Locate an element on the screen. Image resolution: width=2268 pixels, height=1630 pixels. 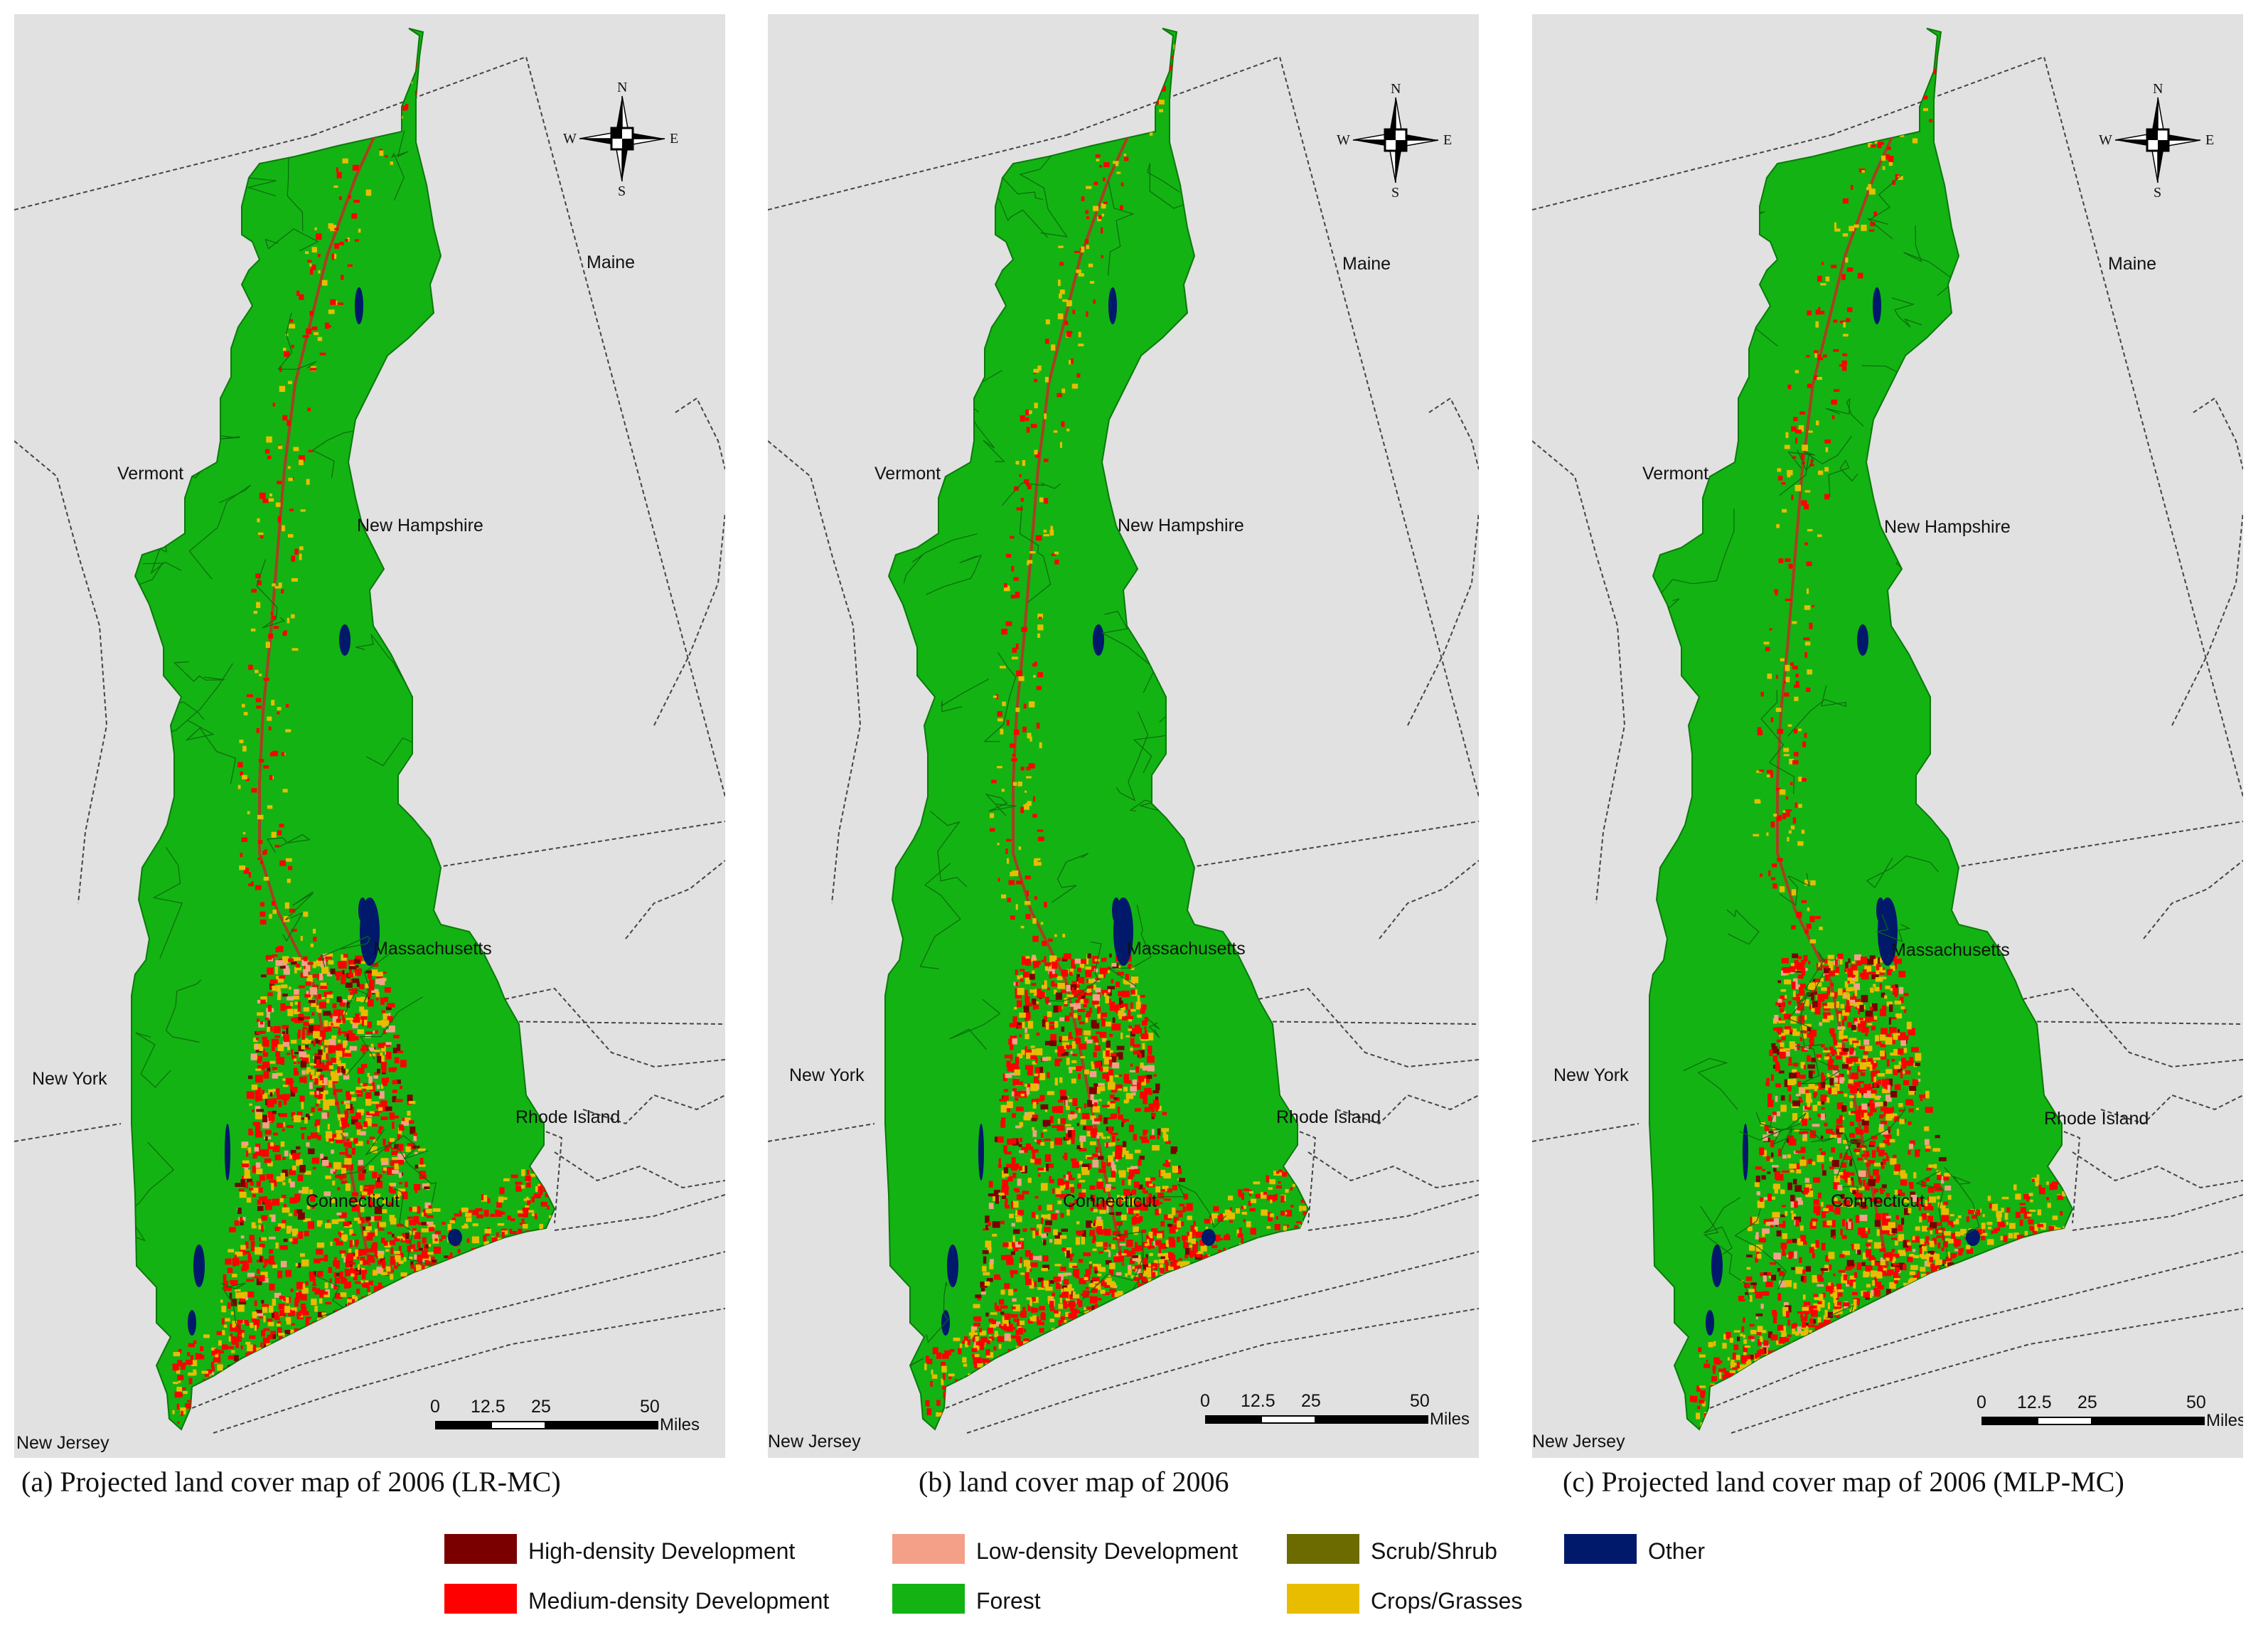
legend-label: Other is located at coordinates (1677, 1551).